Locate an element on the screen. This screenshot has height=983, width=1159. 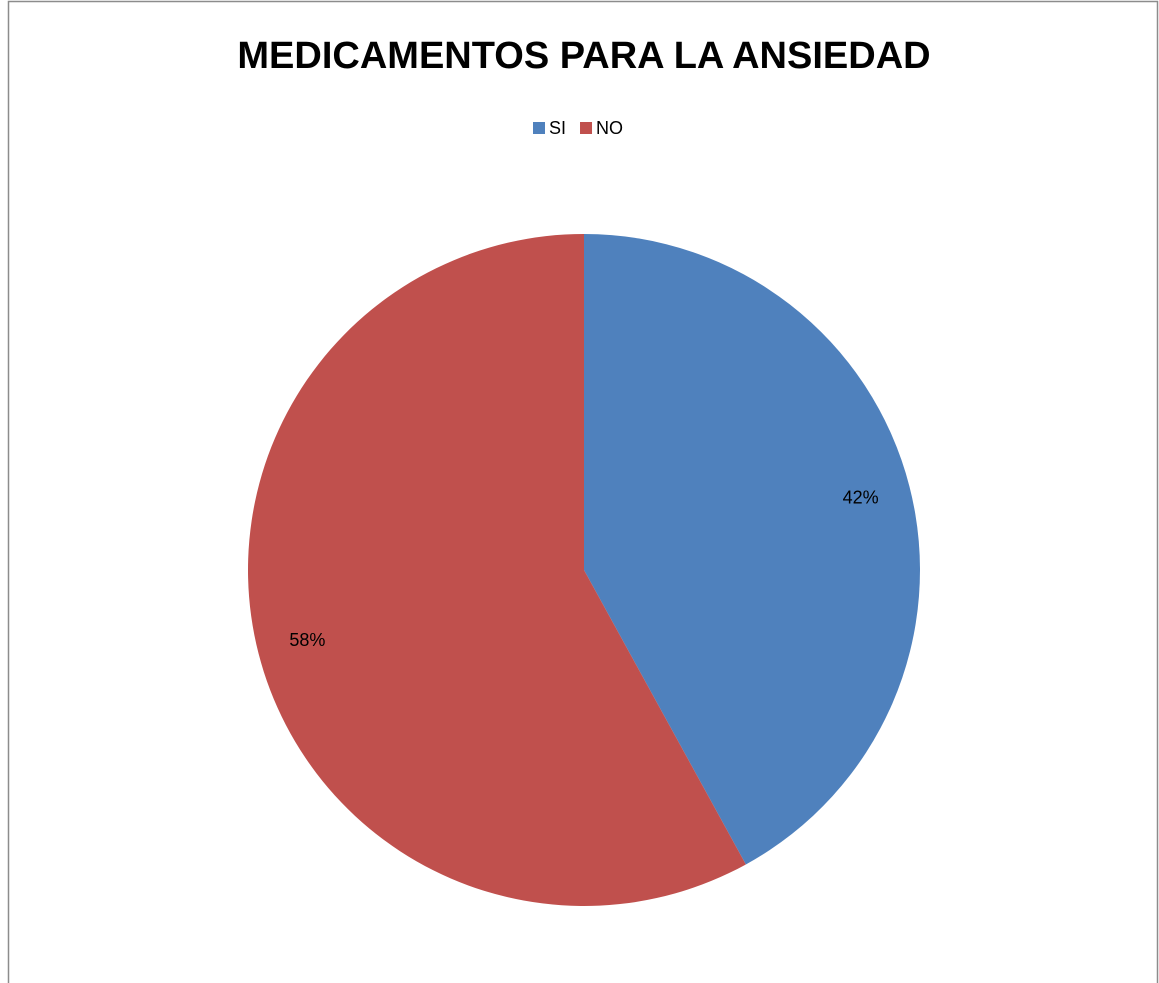
data-label: 58% is located at coordinates (307, 640).